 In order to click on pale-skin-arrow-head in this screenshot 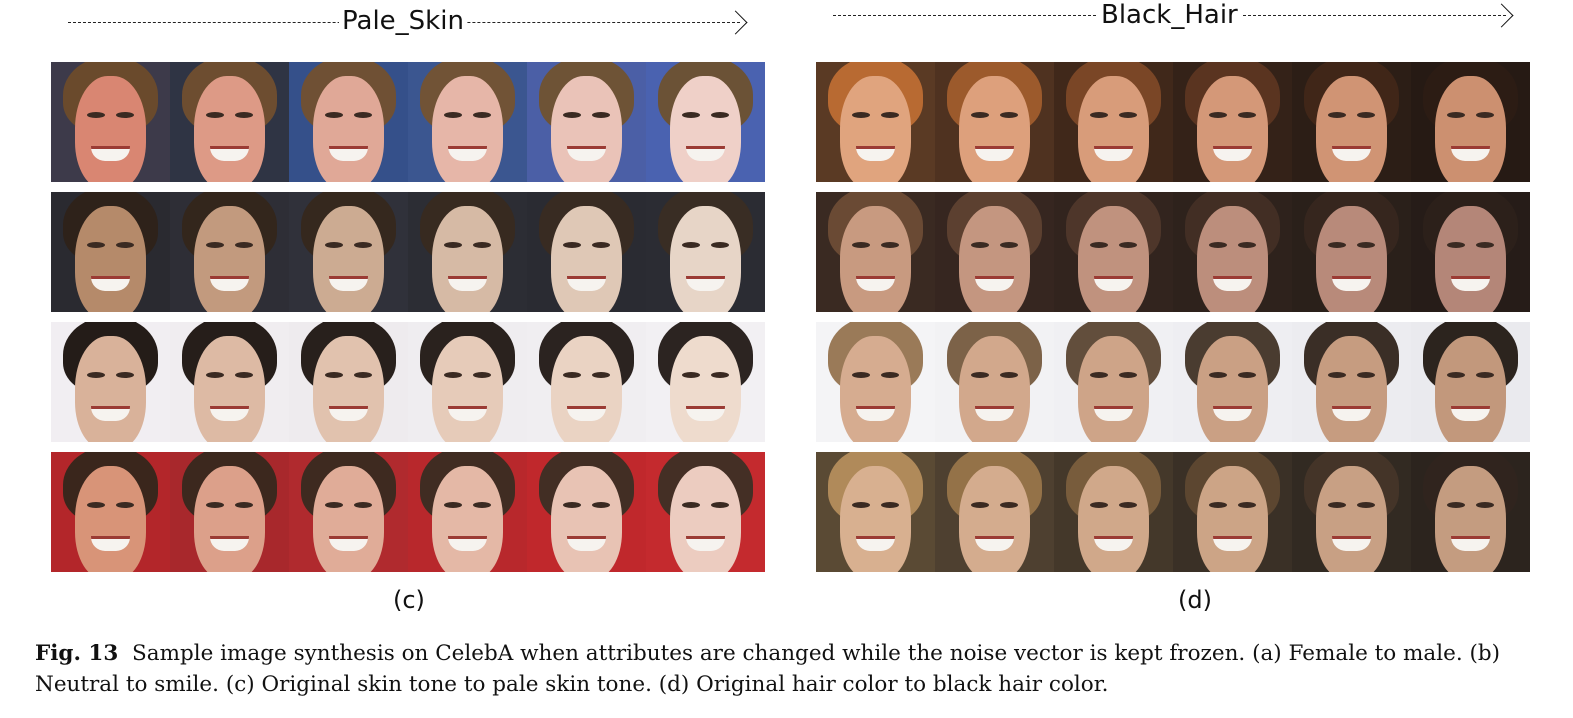, I will do `click(735, 22)`.